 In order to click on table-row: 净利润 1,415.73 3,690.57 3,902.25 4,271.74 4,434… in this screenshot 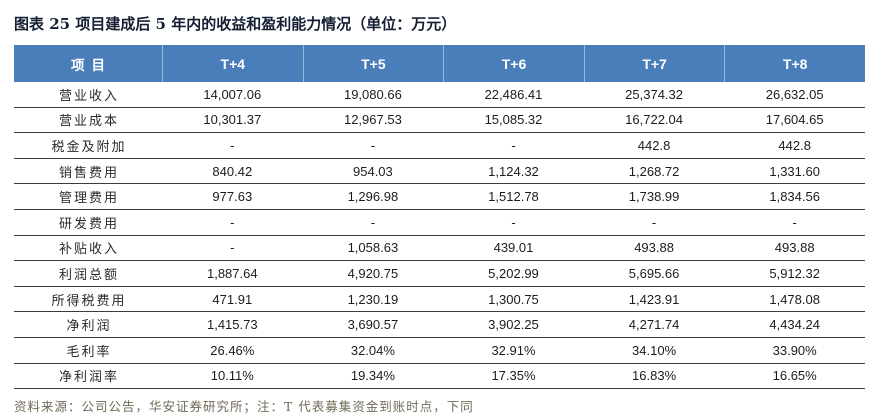, I will do `click(439, 325)`.